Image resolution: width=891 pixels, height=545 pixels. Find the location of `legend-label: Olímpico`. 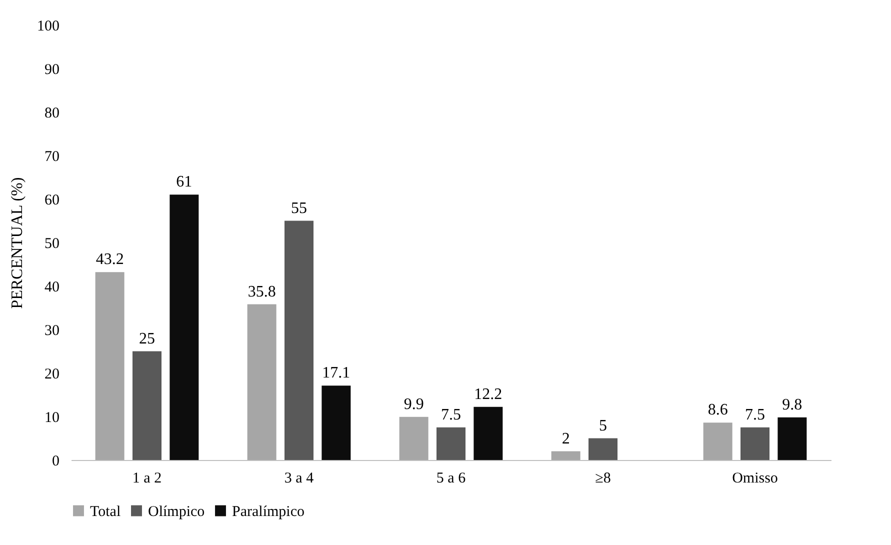

legend-label: Olímpico is located at coordinates (176, 512).